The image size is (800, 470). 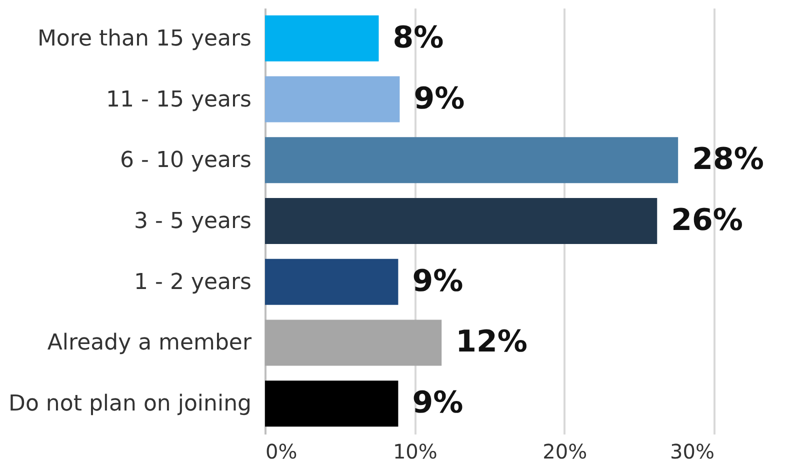 I want to click on x-tick-label: 10%, so click(x=415, y=452).